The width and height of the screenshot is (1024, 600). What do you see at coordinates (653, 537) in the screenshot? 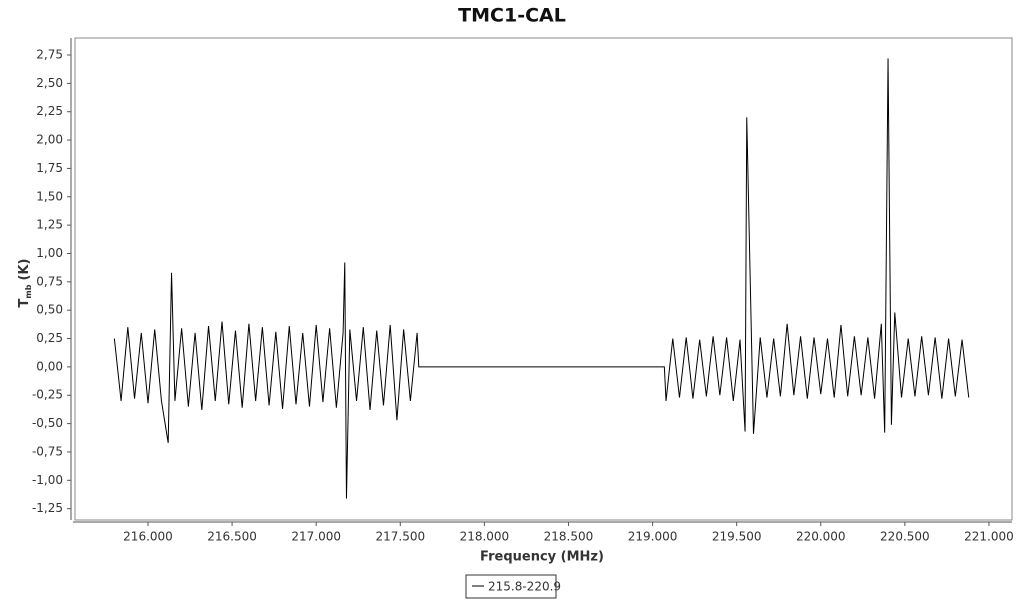
I see `x-tick-label: 219.000` at bounding box center [653, 537].